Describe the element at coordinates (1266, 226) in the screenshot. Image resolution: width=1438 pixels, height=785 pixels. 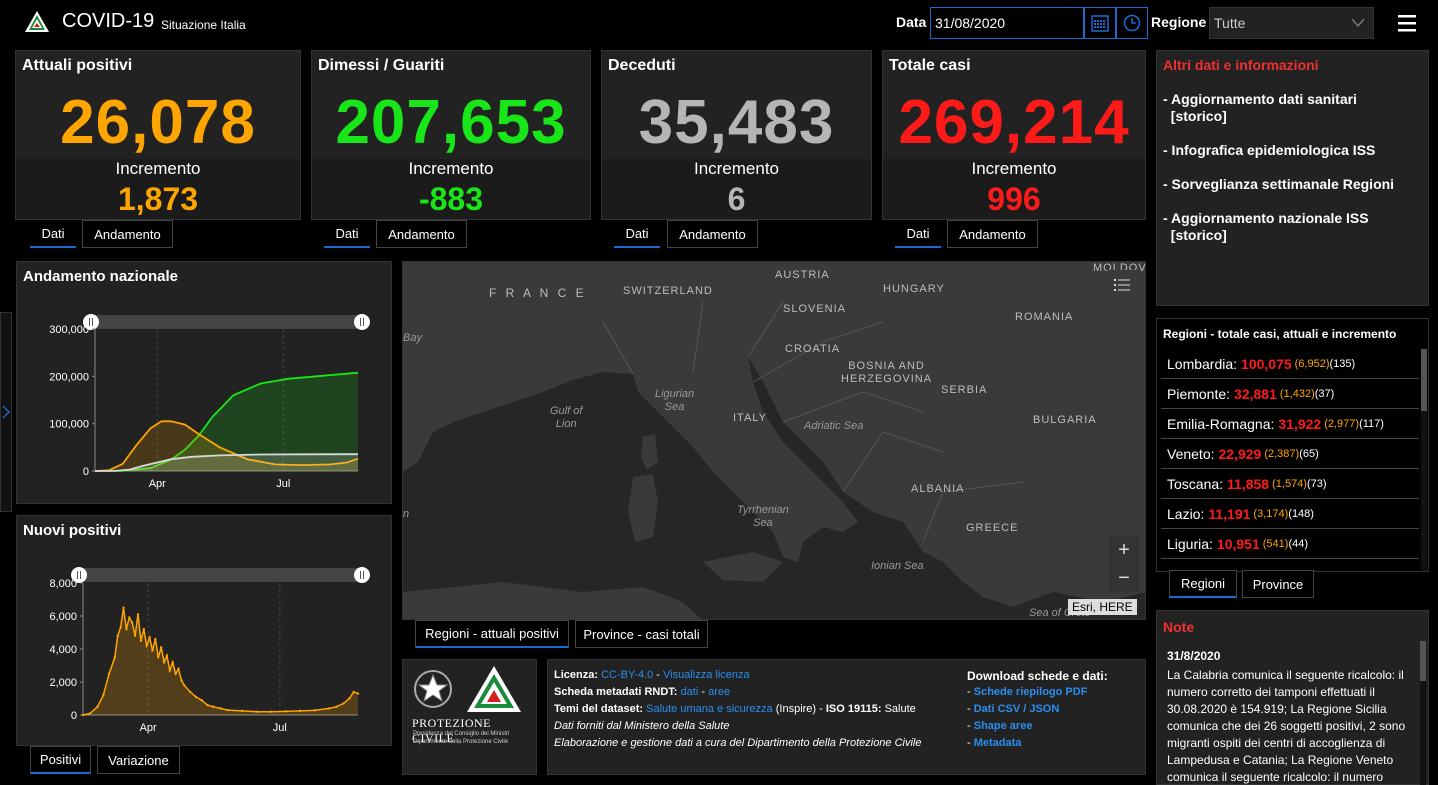
I see `info-link-aggiornamento-iss: - Aggiornamento nazionale ISS [storico]` at that location.